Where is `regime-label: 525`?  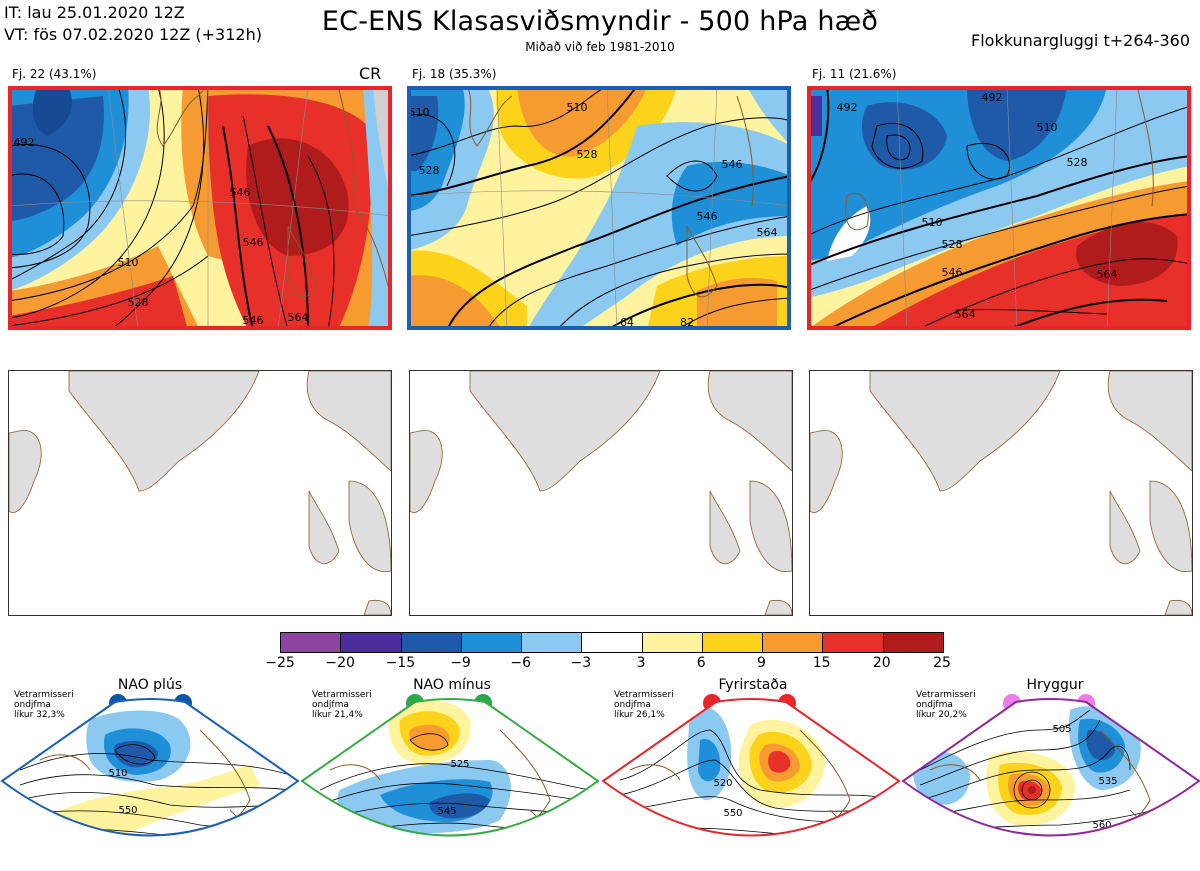 regime-label: 525 is located at coordinates (459, 764).